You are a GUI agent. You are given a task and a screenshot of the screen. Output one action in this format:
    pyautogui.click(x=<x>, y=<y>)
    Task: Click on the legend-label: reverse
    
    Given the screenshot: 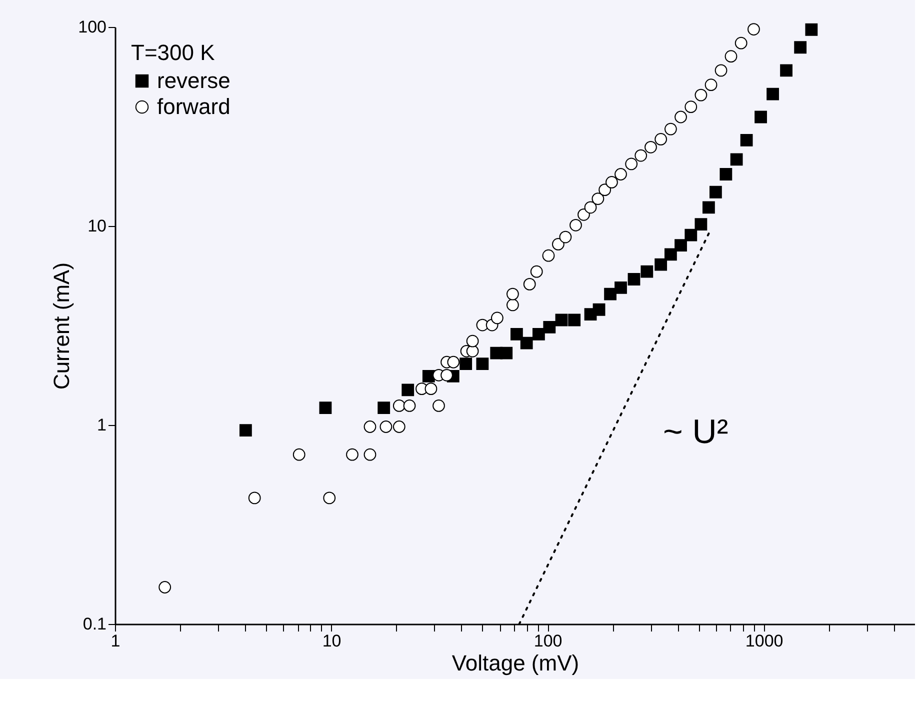 What is the action you would take?
    pyautogui.click(x=193, y=80)
    